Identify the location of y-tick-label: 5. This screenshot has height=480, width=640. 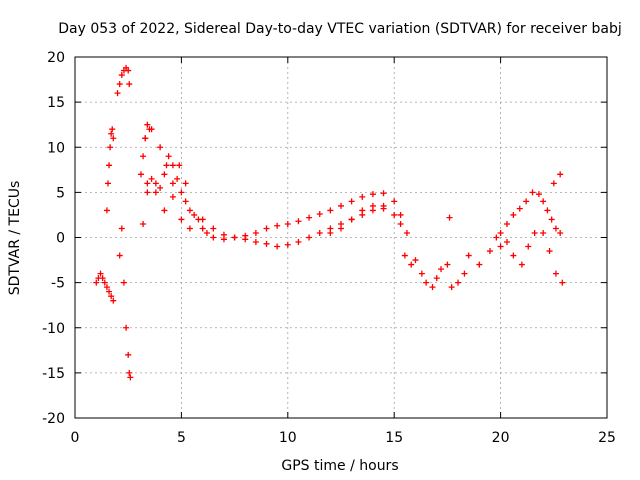
(60, 193).